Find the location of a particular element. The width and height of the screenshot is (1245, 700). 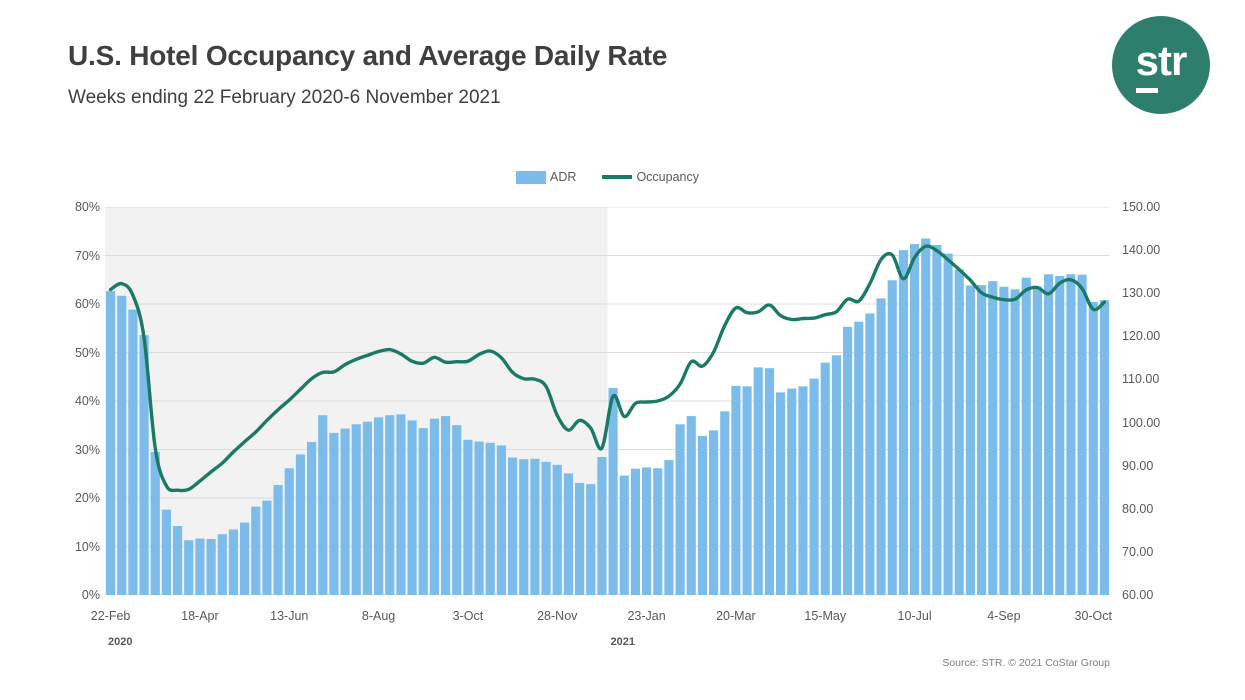

str-logo-text: str is located at coordinates (1161, 60).